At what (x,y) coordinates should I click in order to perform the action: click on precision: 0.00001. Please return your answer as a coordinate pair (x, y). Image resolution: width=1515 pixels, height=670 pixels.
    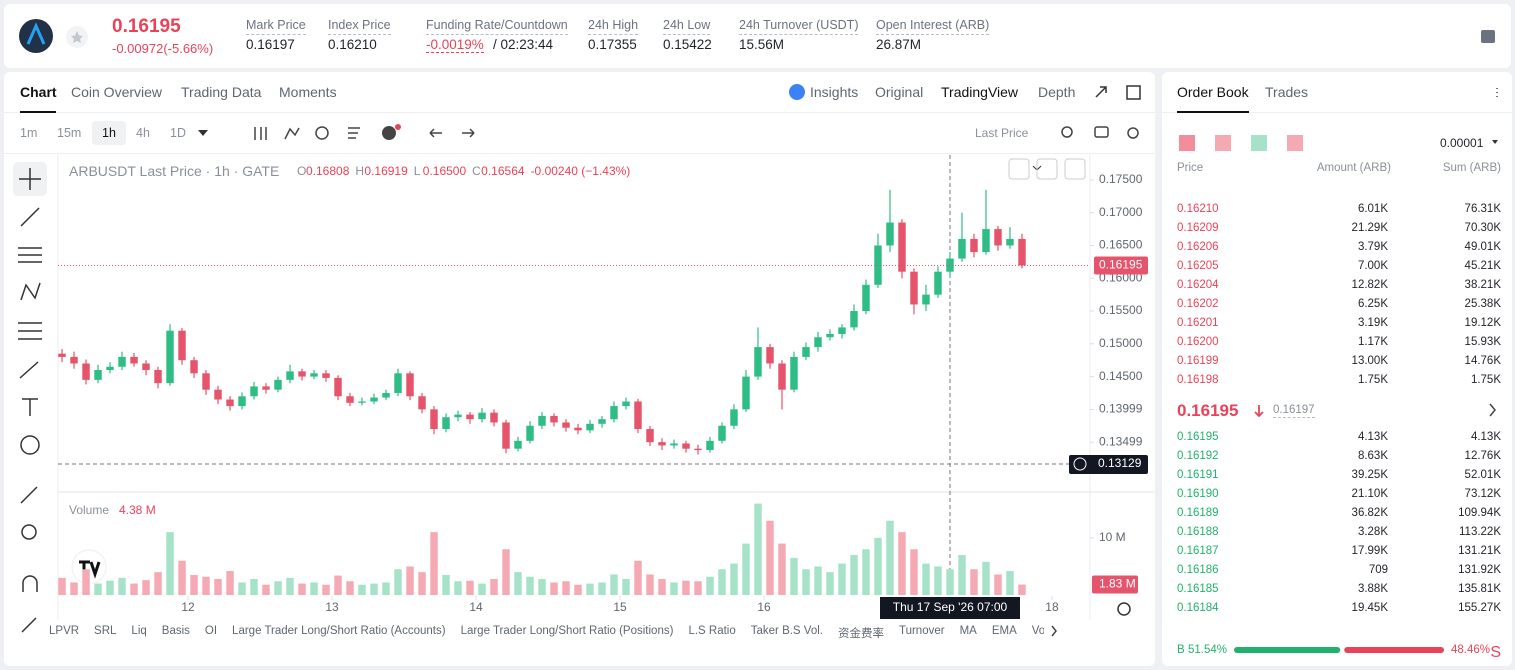
    Looking at the image, I should click on (1462, 143).